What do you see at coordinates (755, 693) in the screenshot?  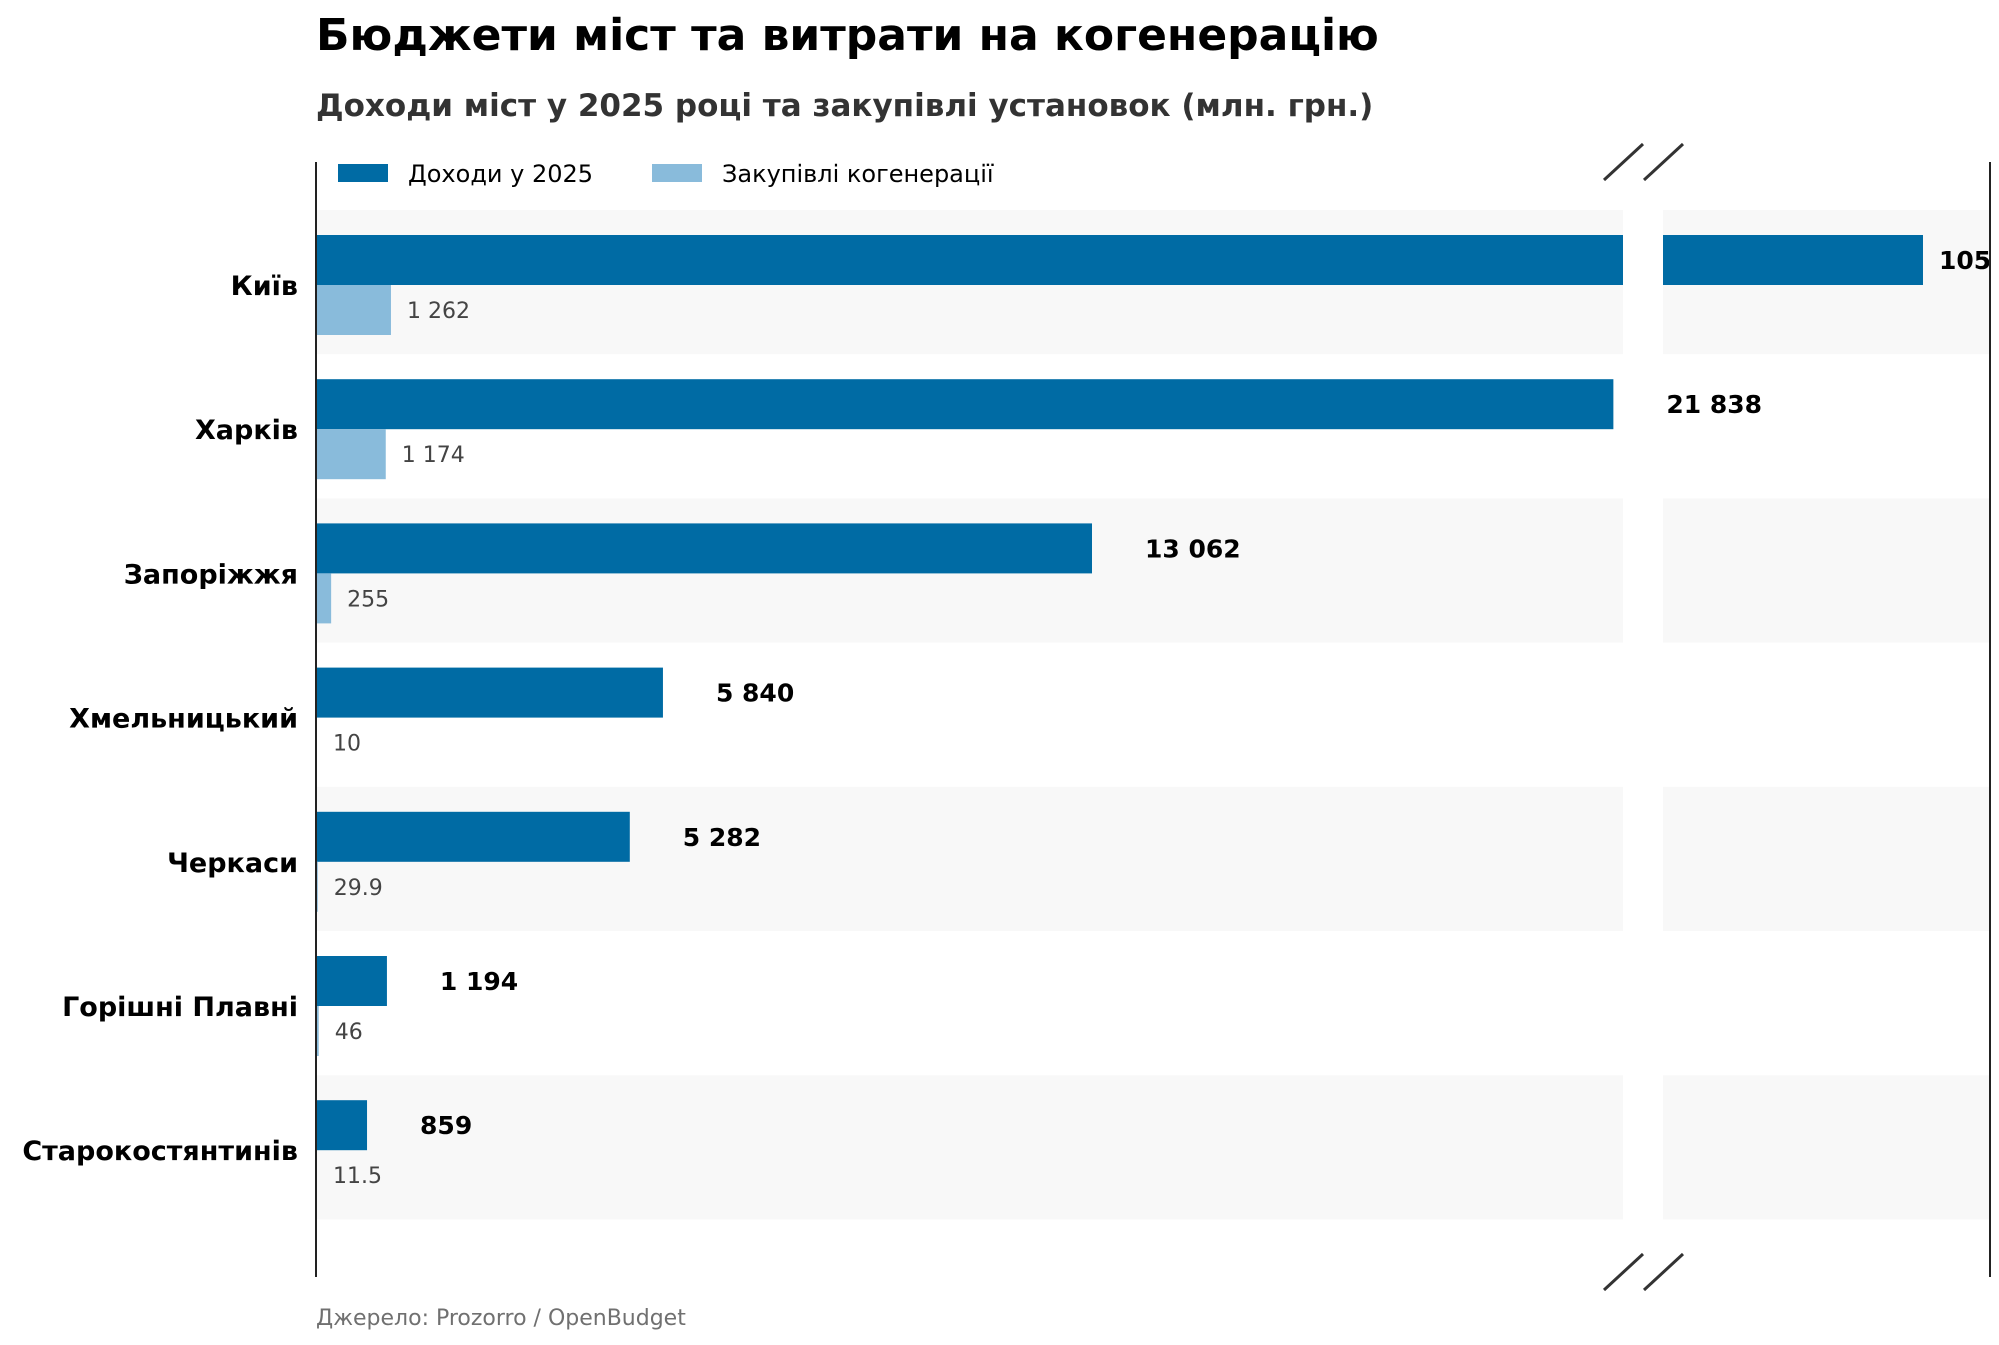 I see `revenue-value-label: 5 840` at bounding box center [755, 693].